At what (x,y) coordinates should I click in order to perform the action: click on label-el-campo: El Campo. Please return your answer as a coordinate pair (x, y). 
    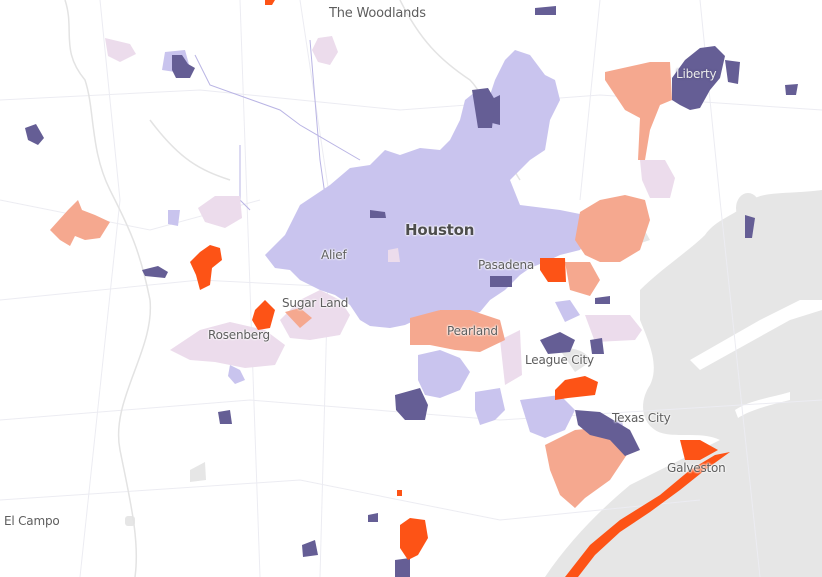
    Looking at the image, I should click on (32, 521).